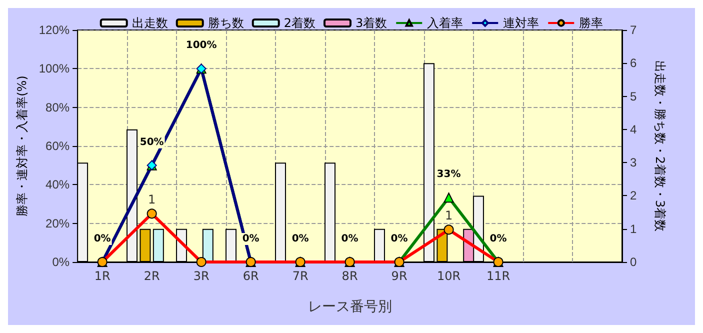  Describe the element at coordinates (591, 23) in the screenshot. I see `legend-label: 勝率` at that location.